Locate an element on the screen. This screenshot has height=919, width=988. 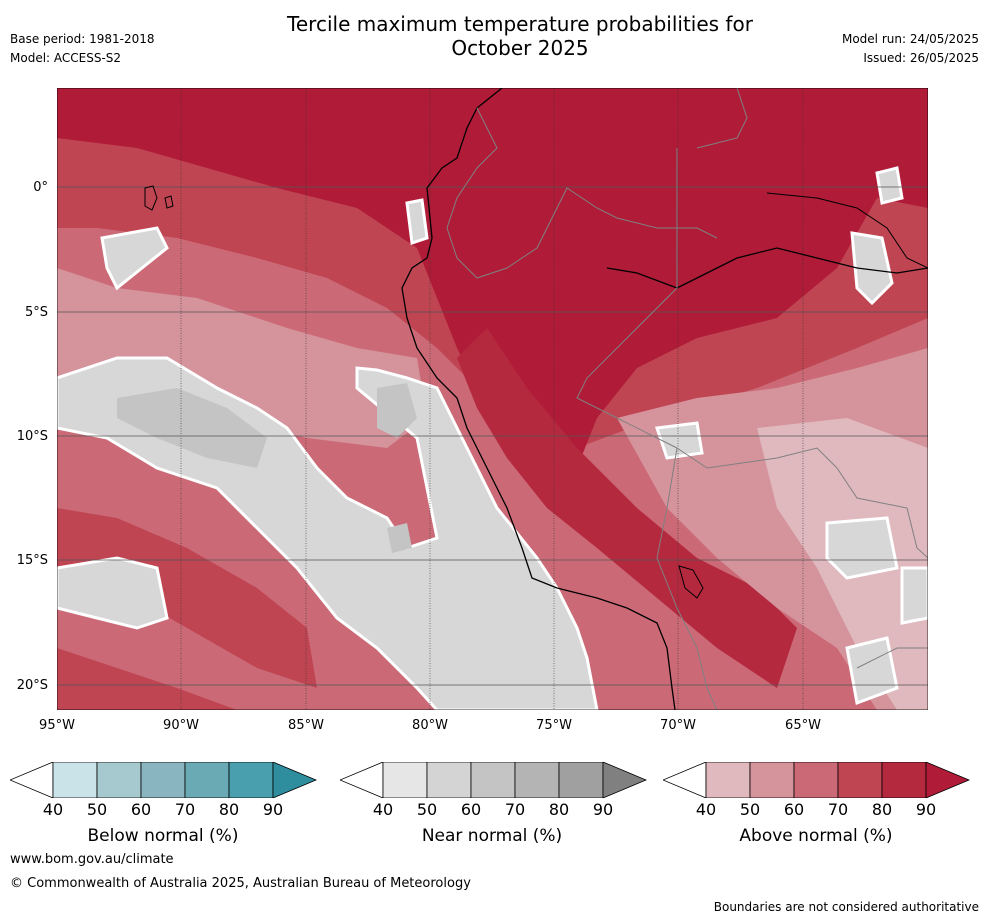
lat-label-20s: 20°S is located at coordinates (32, 685).